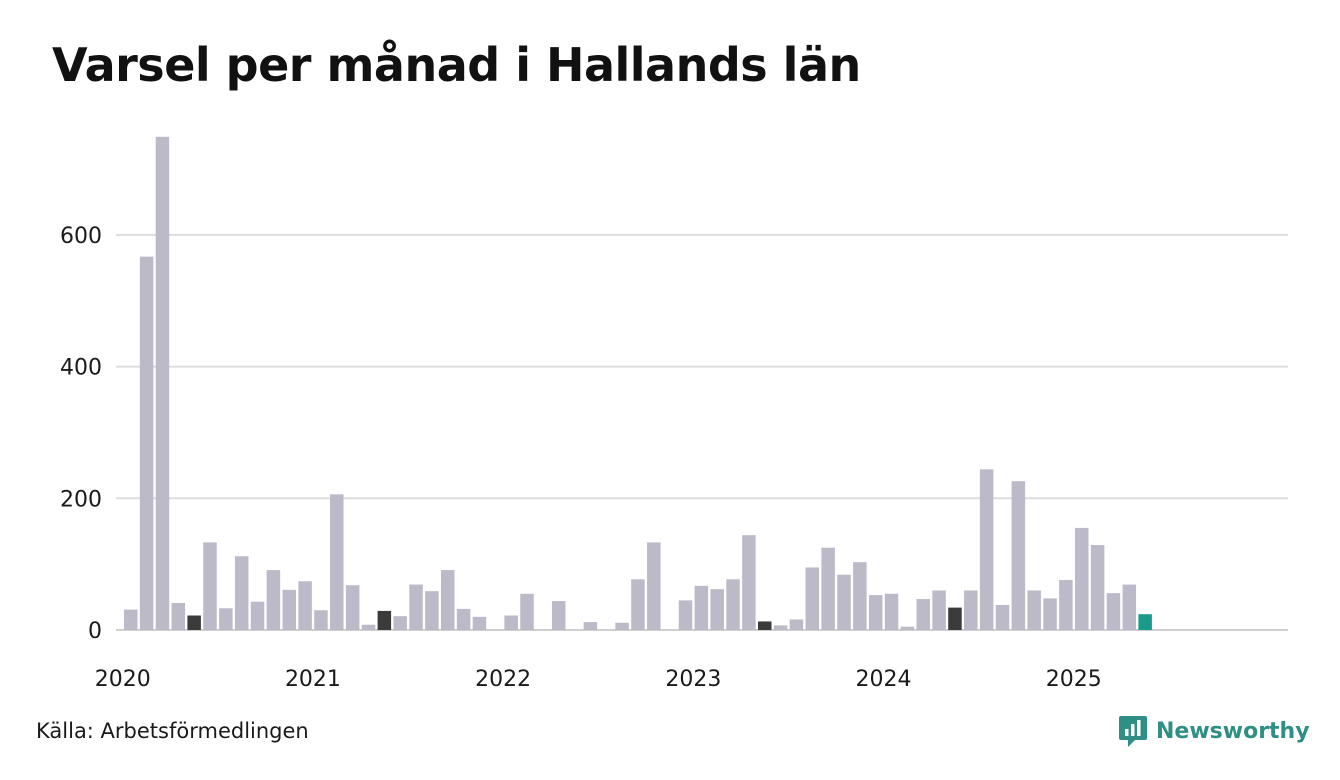 The image size is (1340, 780). I want to click on y-tick-label: 200, so click(81, 499).